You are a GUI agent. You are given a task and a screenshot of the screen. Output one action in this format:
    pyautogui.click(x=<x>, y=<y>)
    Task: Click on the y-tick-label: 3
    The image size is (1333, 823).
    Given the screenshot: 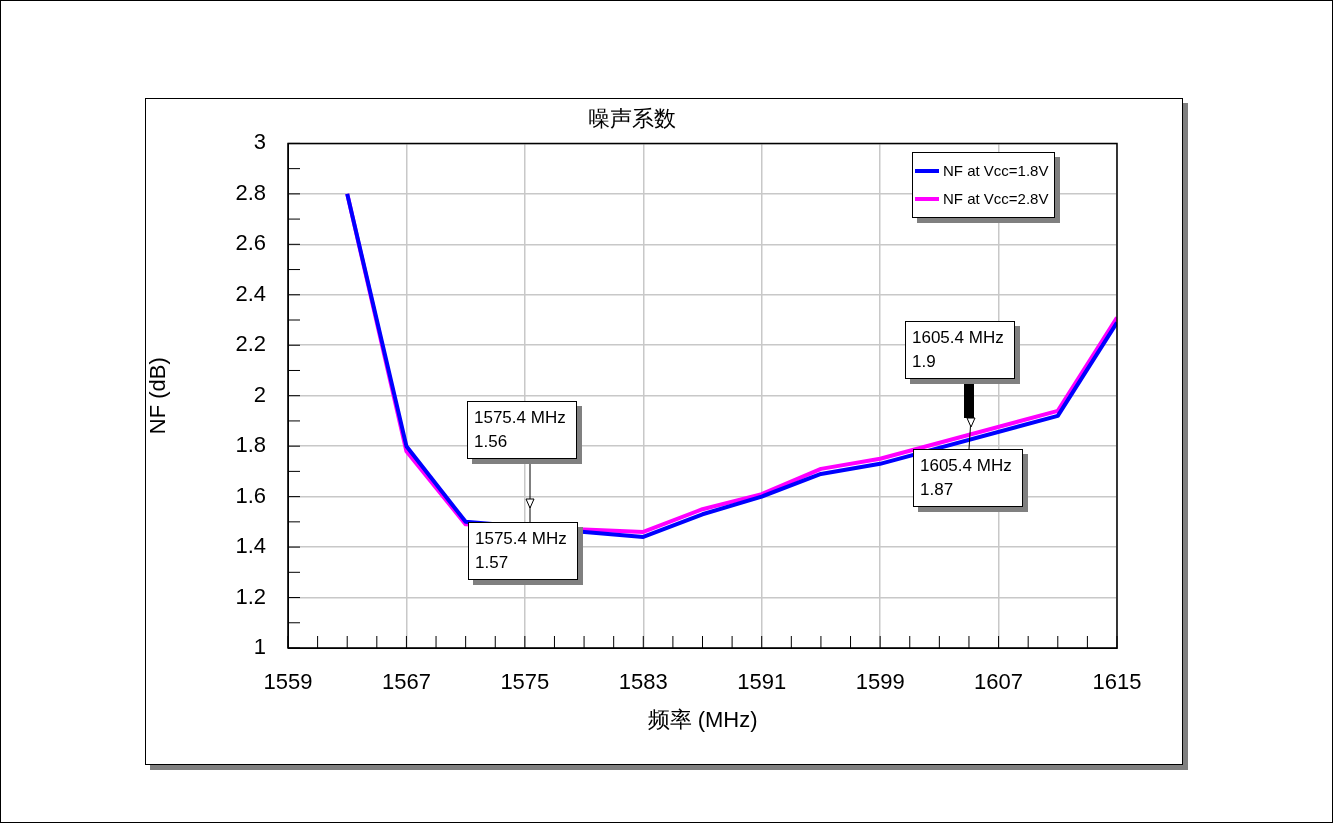 What is the action you would take?
    pyautogui.click(x=259, y=142)
    